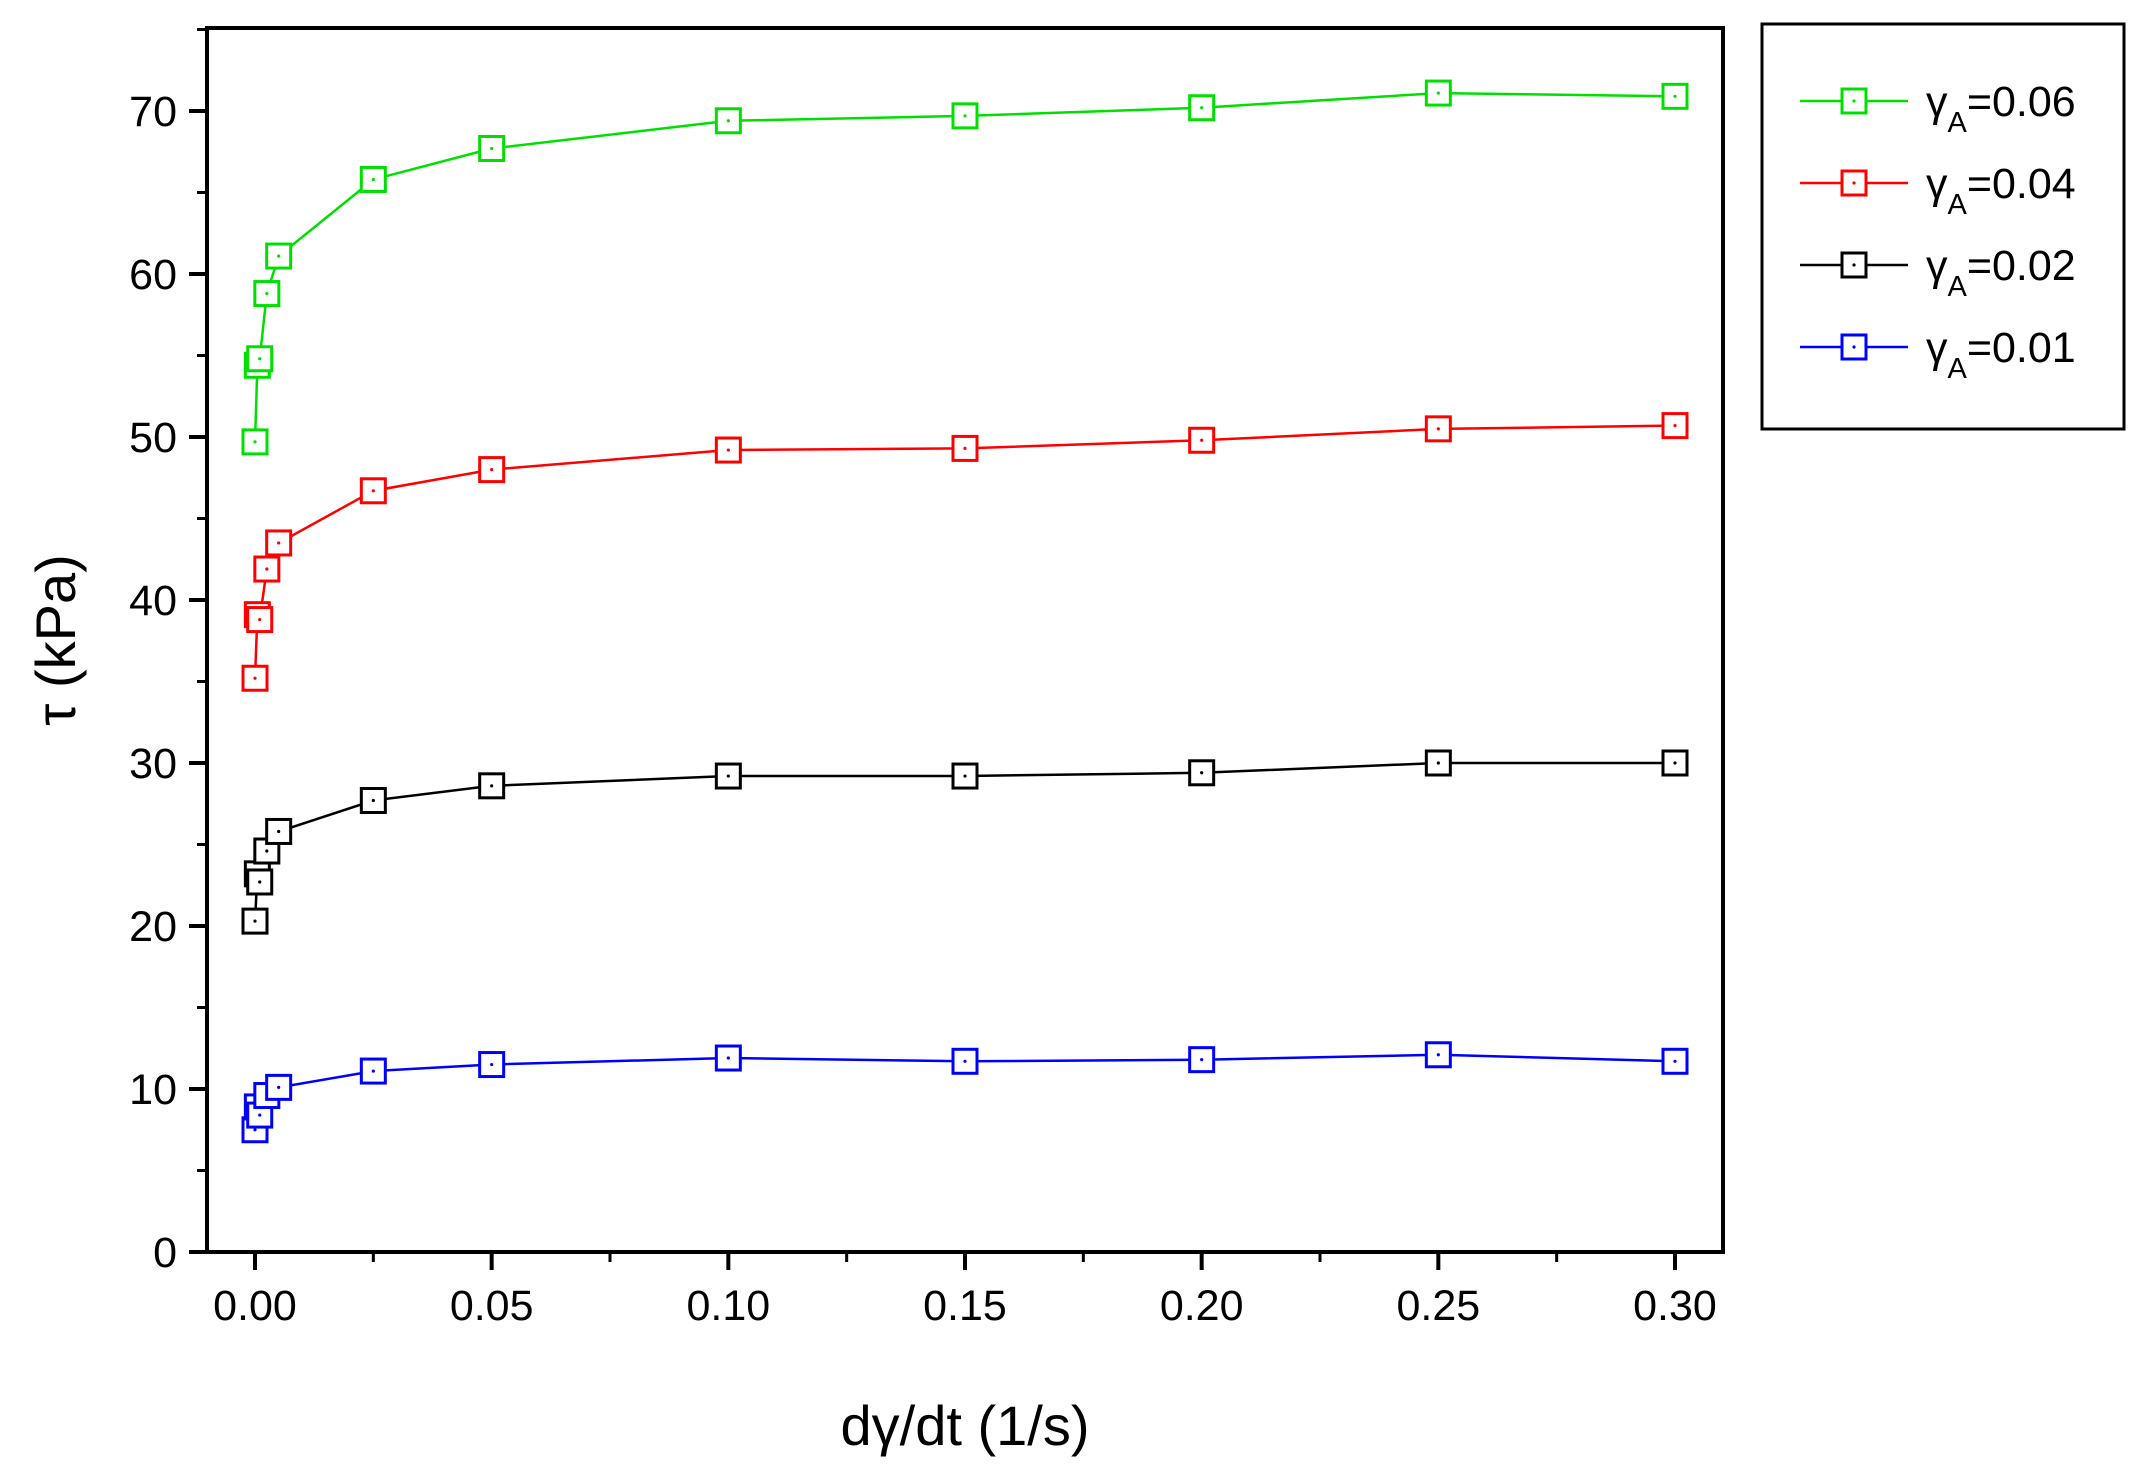  I want to click on legend-label-1: γA=0.04, so click(2001, 190).